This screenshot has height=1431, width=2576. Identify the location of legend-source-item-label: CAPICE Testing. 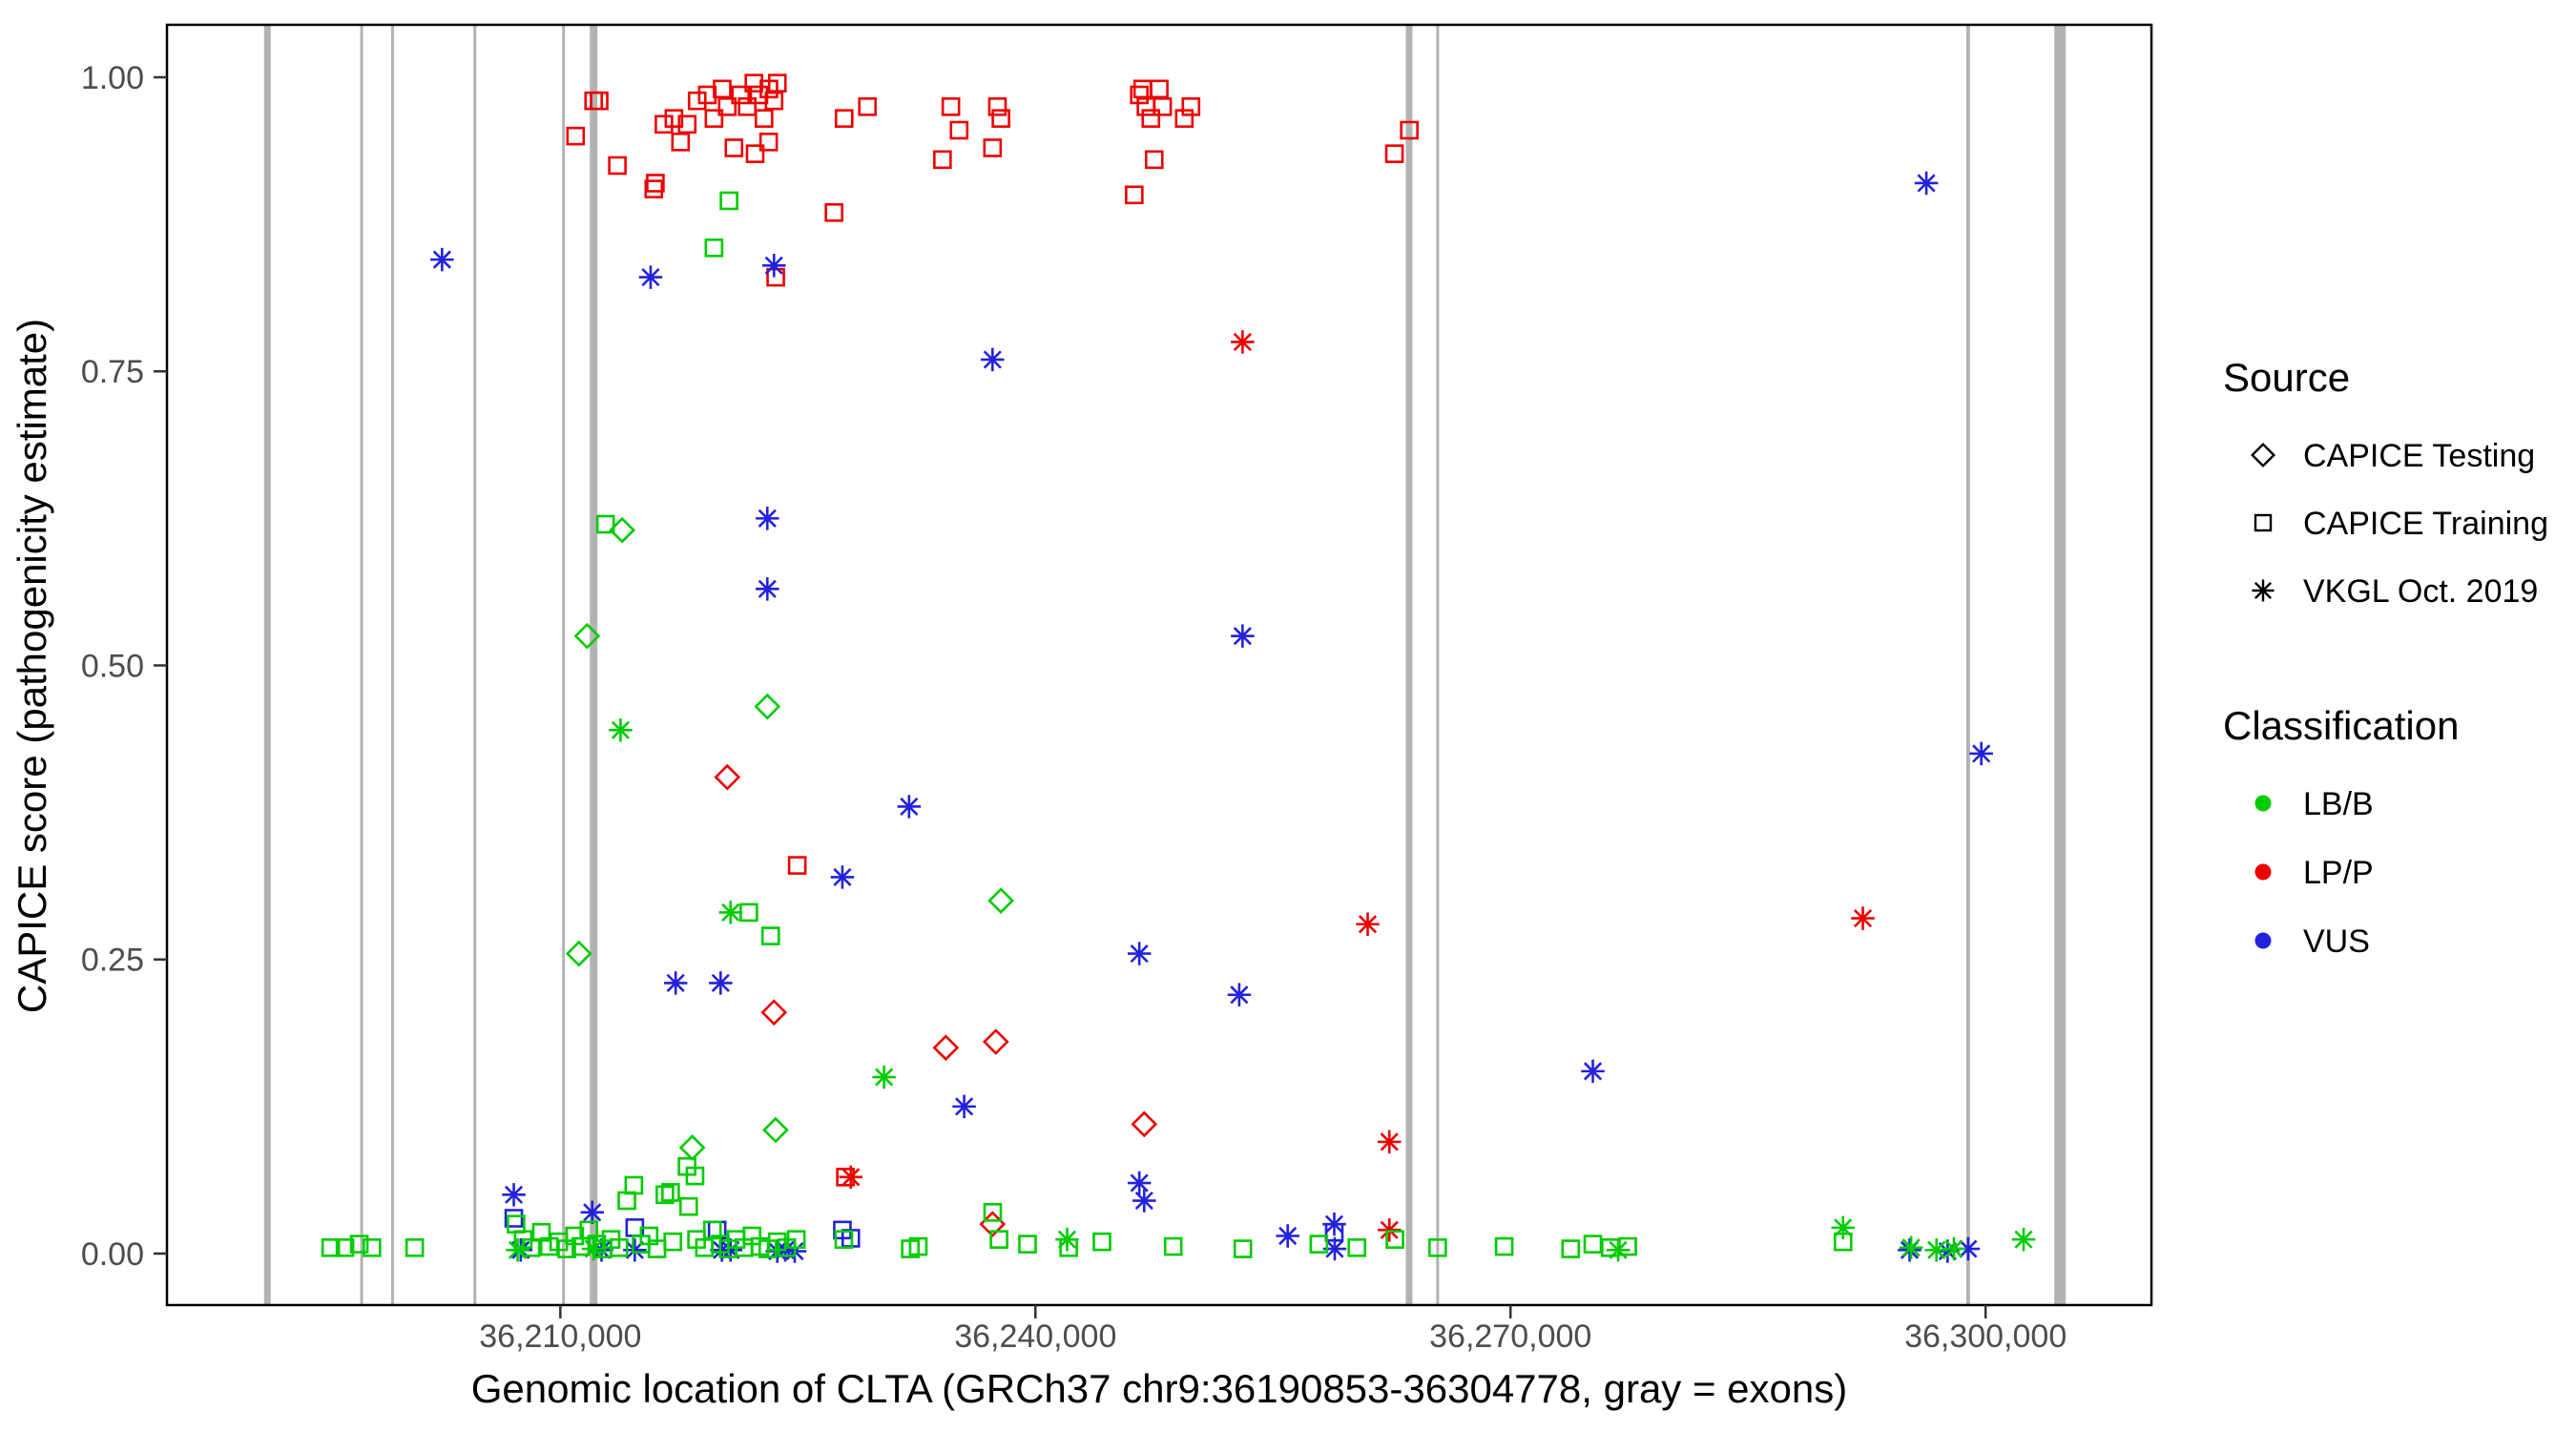
(2419, 456).